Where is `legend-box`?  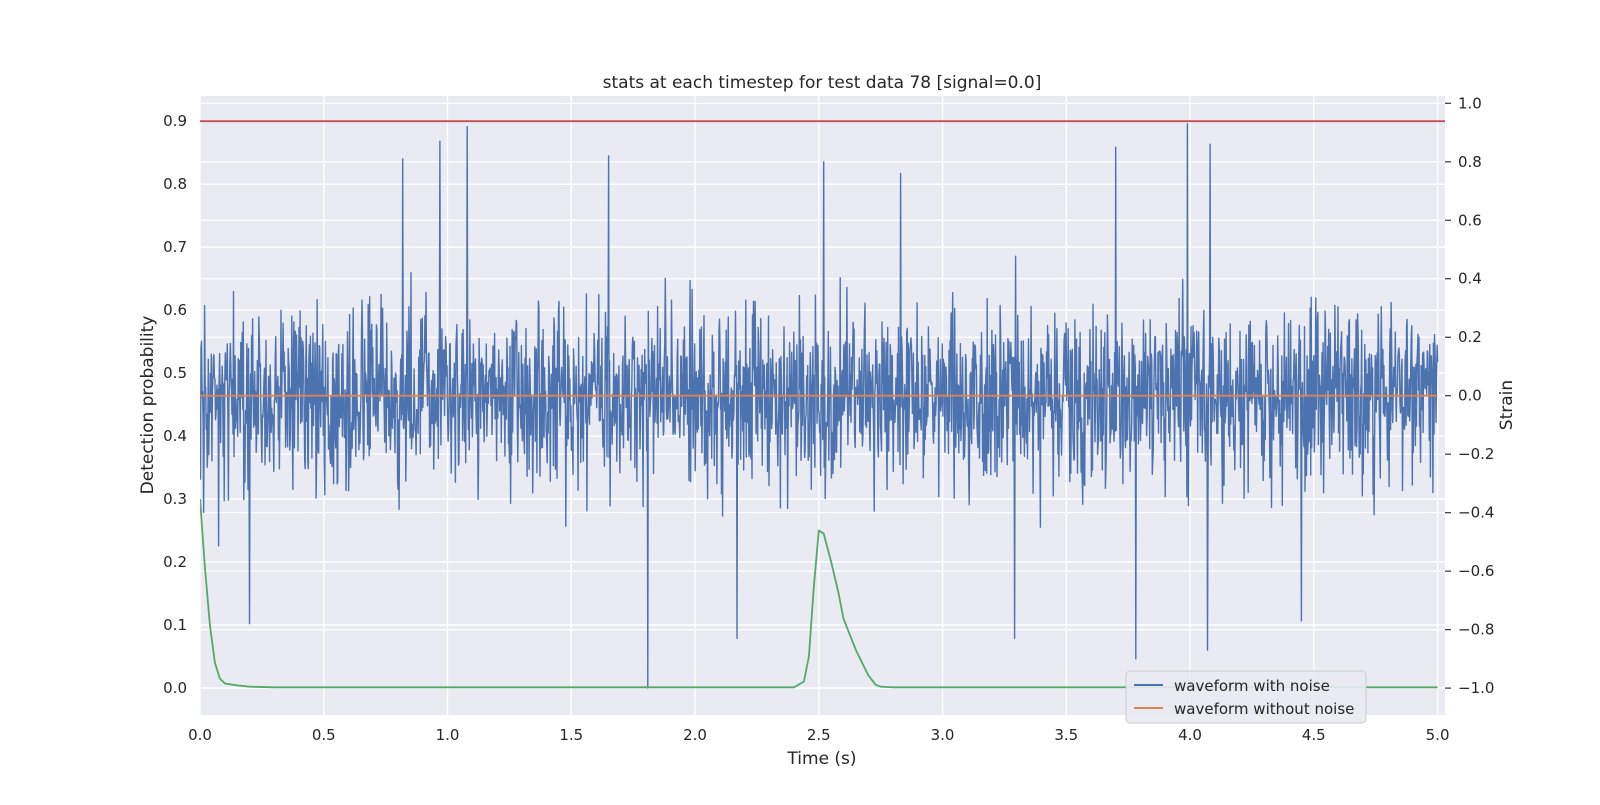 legend-box is located at coordinates (1246, 697).